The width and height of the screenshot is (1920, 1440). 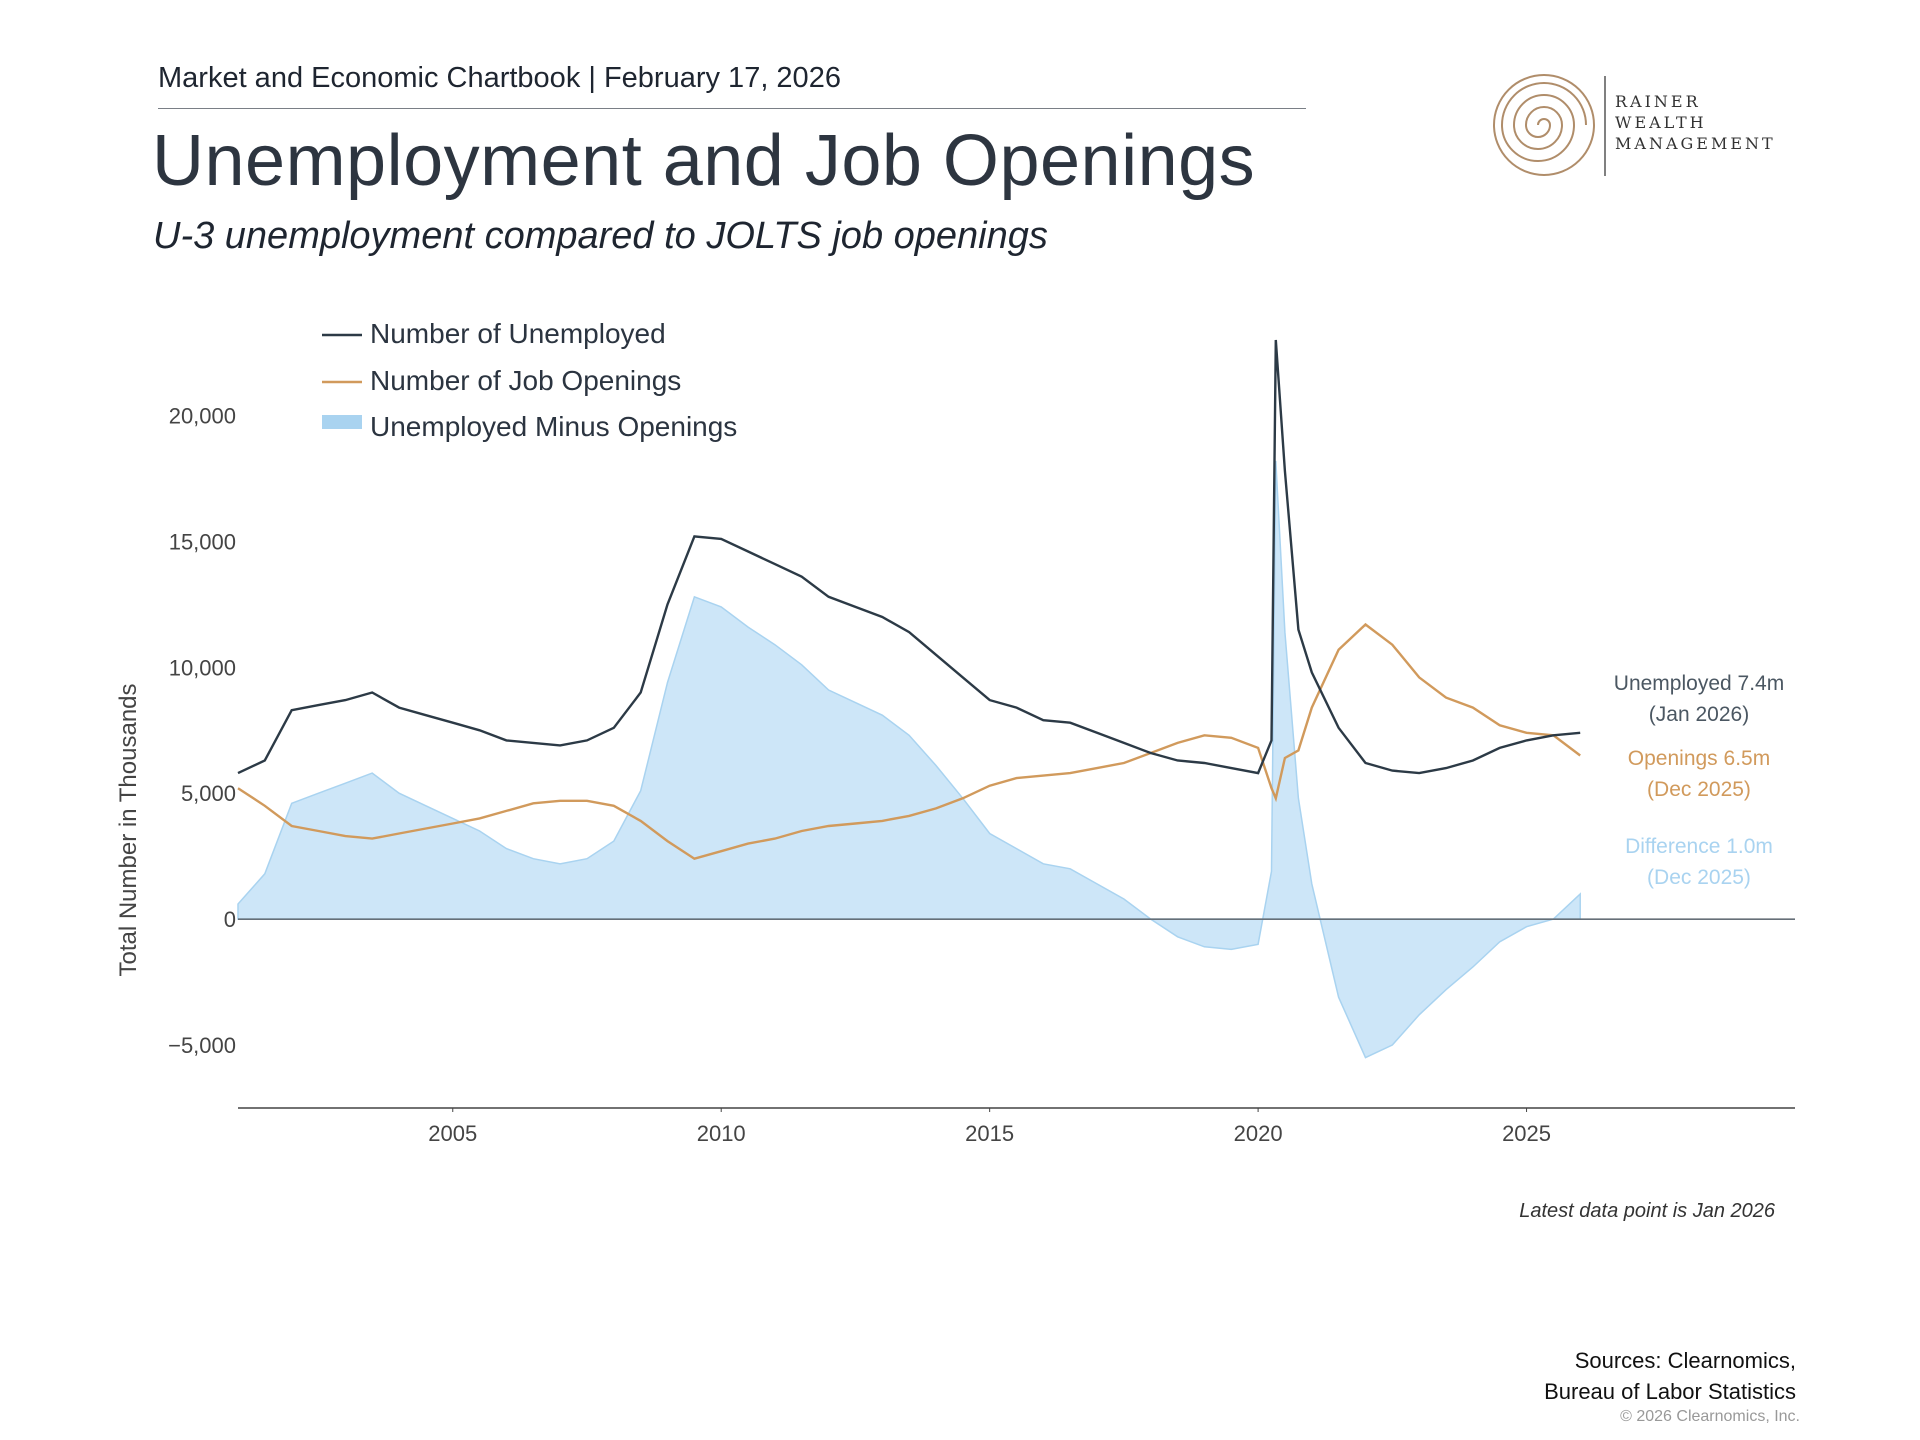 What do you see at coordinates (1549, 125) in the screenshot?
I see `logo-spiral-icon` at bounding box center [1549, 125].